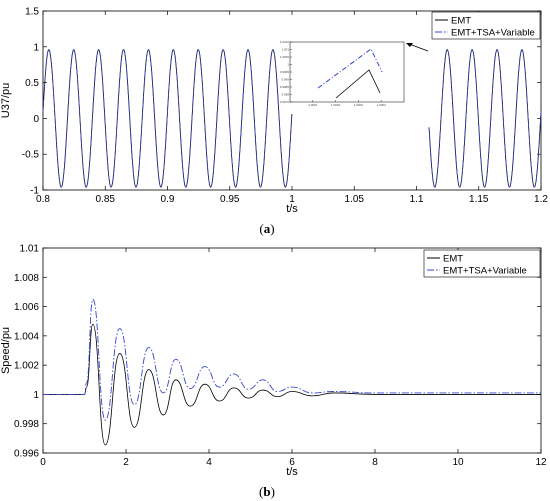 The height and width of the screenshot is (501, 550). I want to click on panel-b-y-tick-label: 1.002, so click(26, 366).